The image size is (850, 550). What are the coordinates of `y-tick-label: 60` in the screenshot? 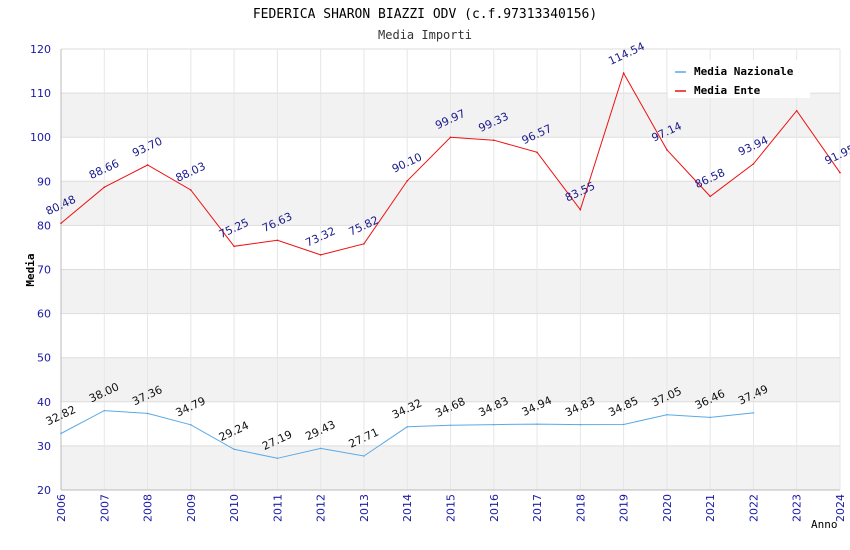 It's located at (44, 314).